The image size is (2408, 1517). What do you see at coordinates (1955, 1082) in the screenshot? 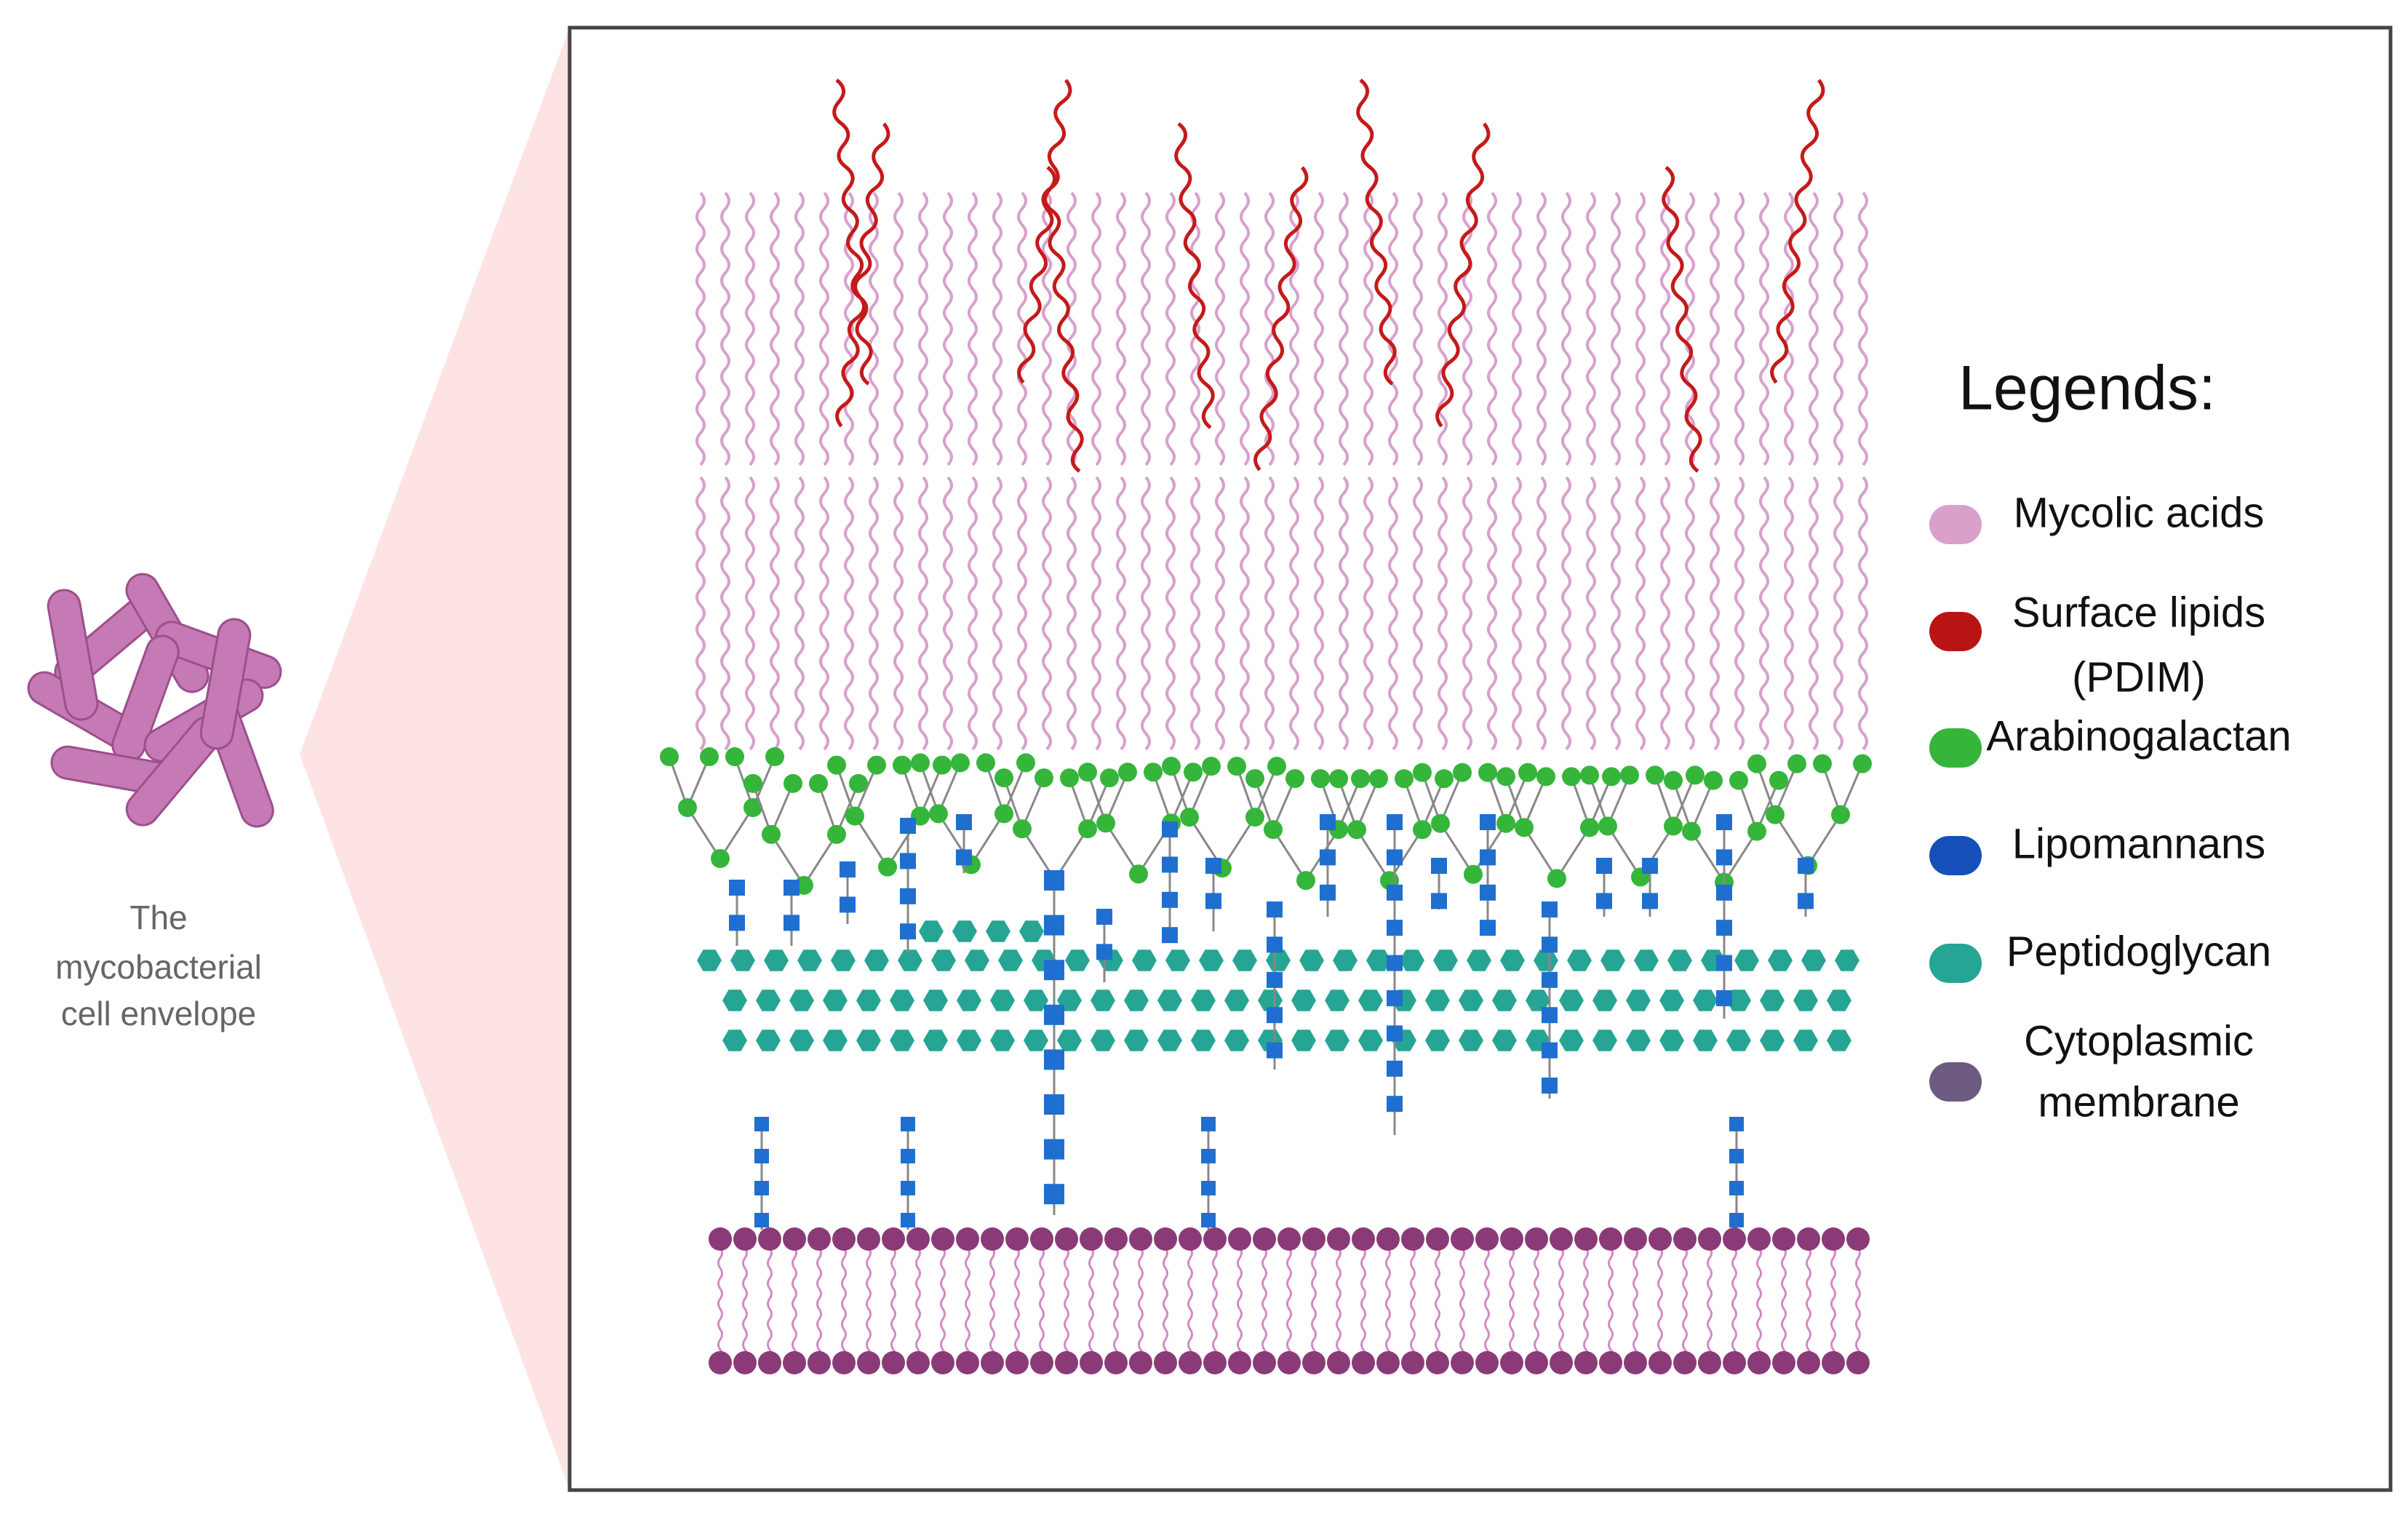
I see `legend-swatch` at bounding box center [1955, 1082].